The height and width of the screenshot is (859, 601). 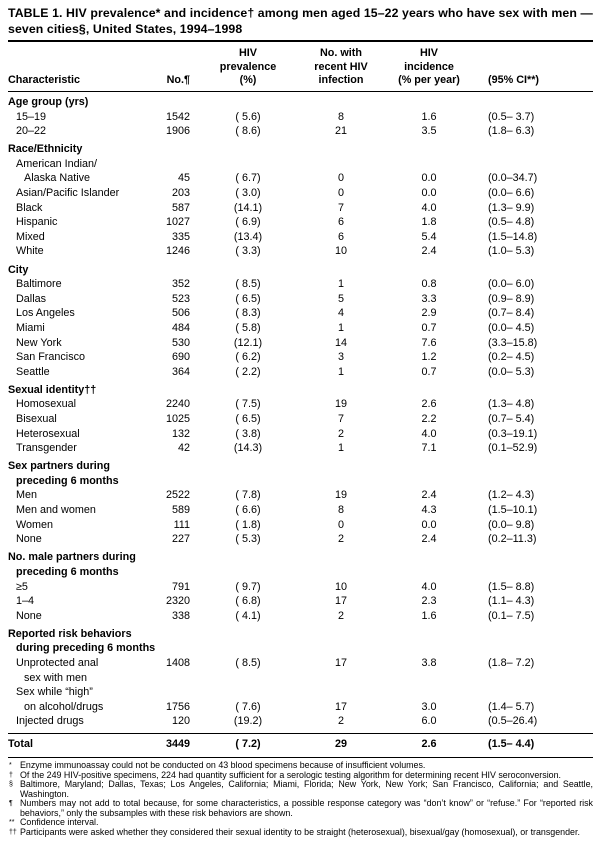 What do you see at coordinates (513, 510) in the screenshot?
I see `ci-cell: (1.5–10.1)` at bounding box center [513, 510].